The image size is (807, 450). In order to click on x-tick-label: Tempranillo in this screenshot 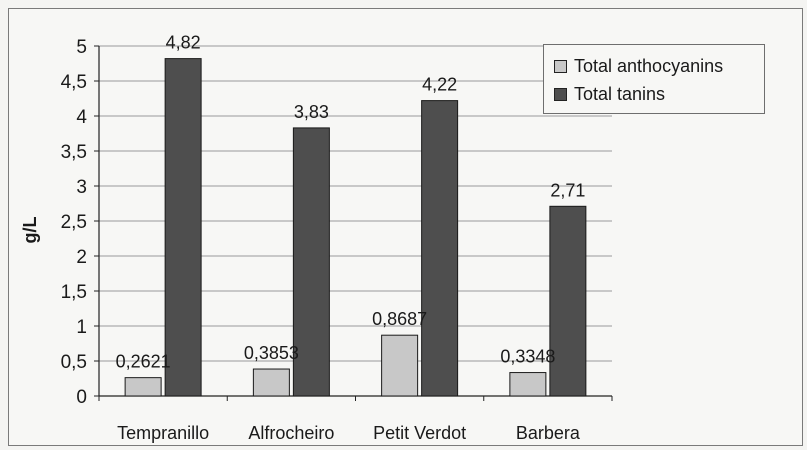, I will do `click(163, 433)`.